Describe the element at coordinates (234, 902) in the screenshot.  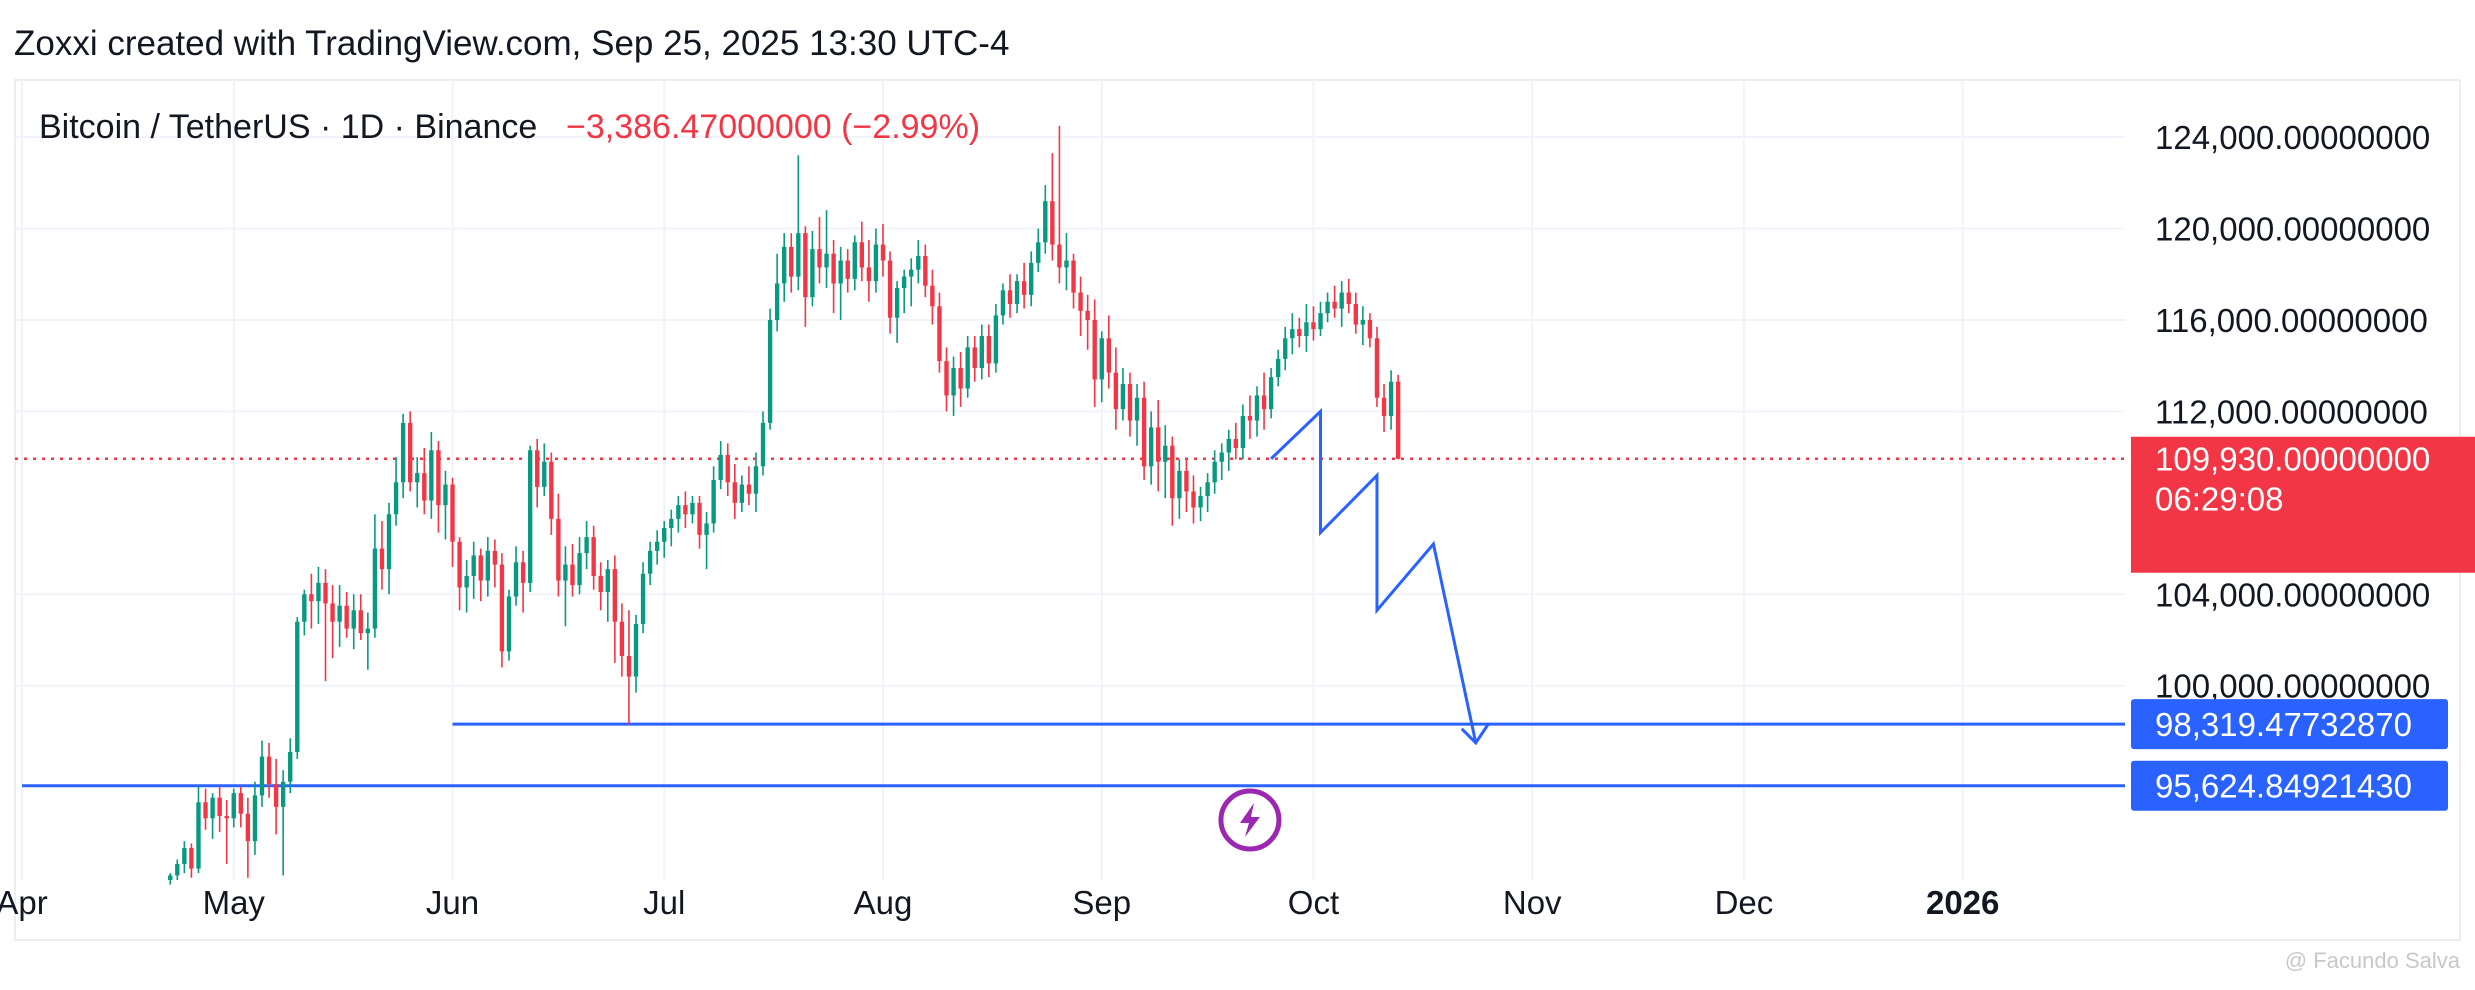
I see `x-tick-label: May` at that location.